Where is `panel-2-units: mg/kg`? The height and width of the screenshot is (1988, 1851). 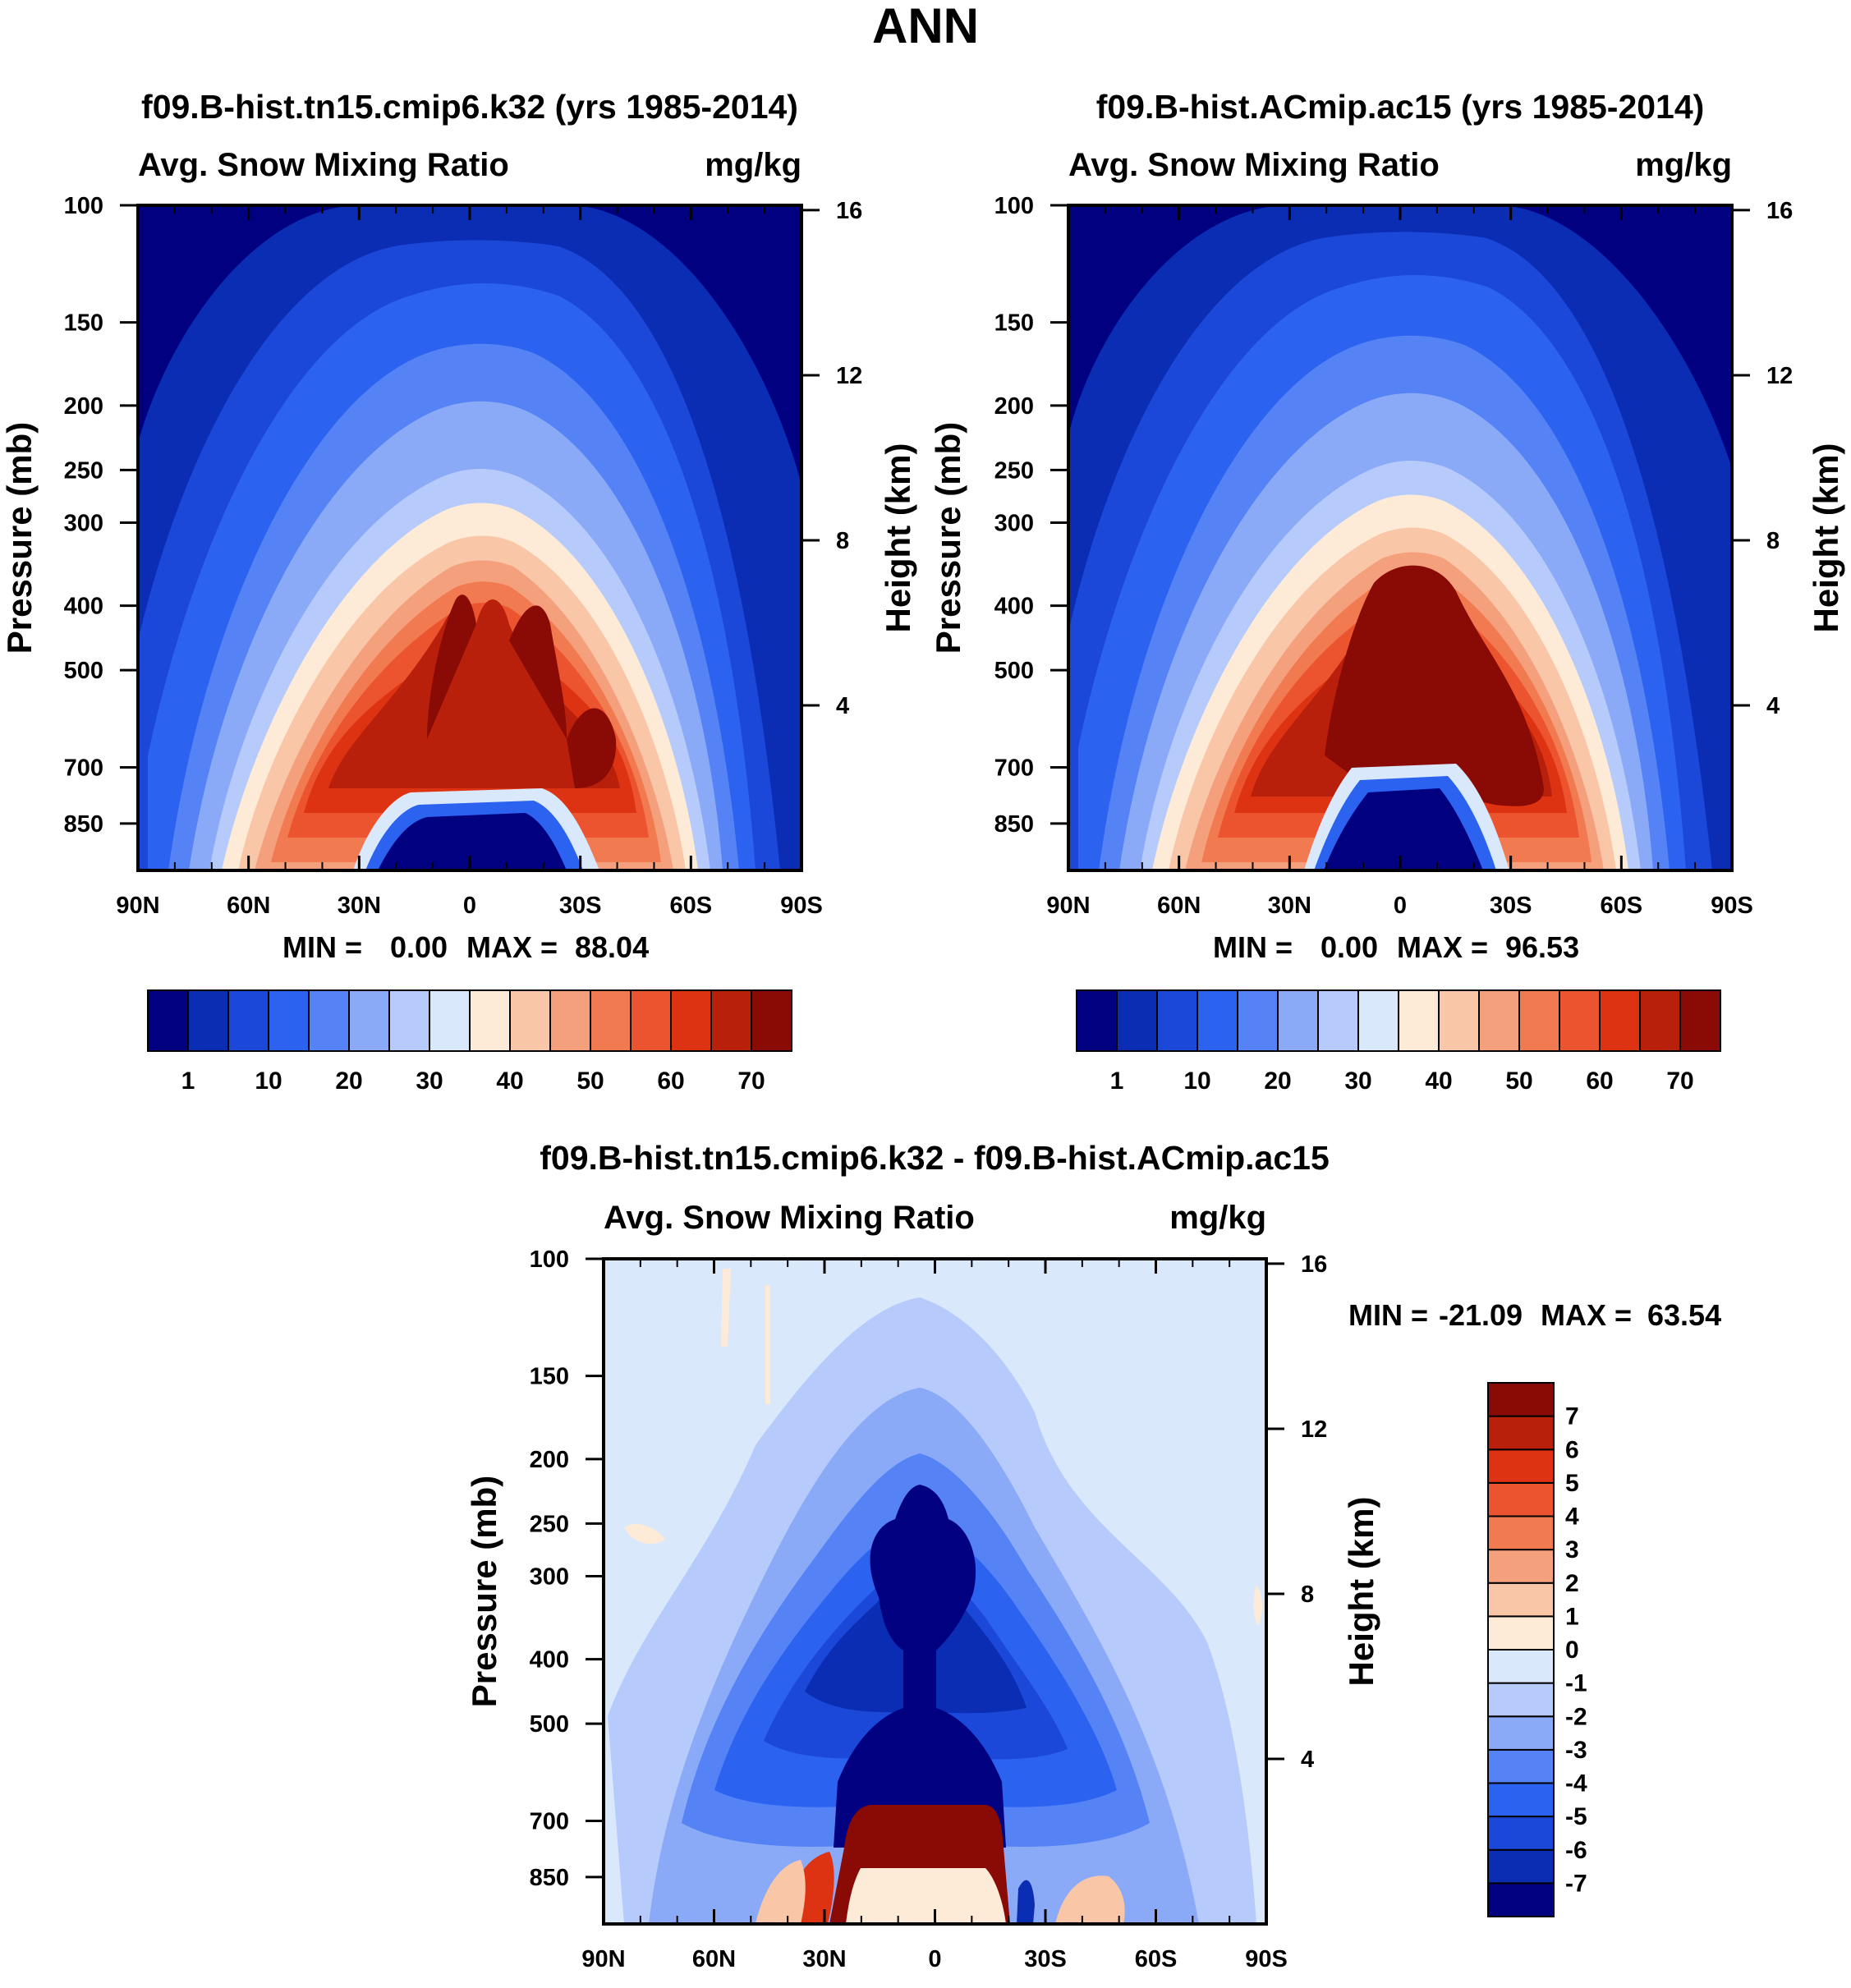 panel-2-units: mg/kg is located at coordinates (1683, 165).